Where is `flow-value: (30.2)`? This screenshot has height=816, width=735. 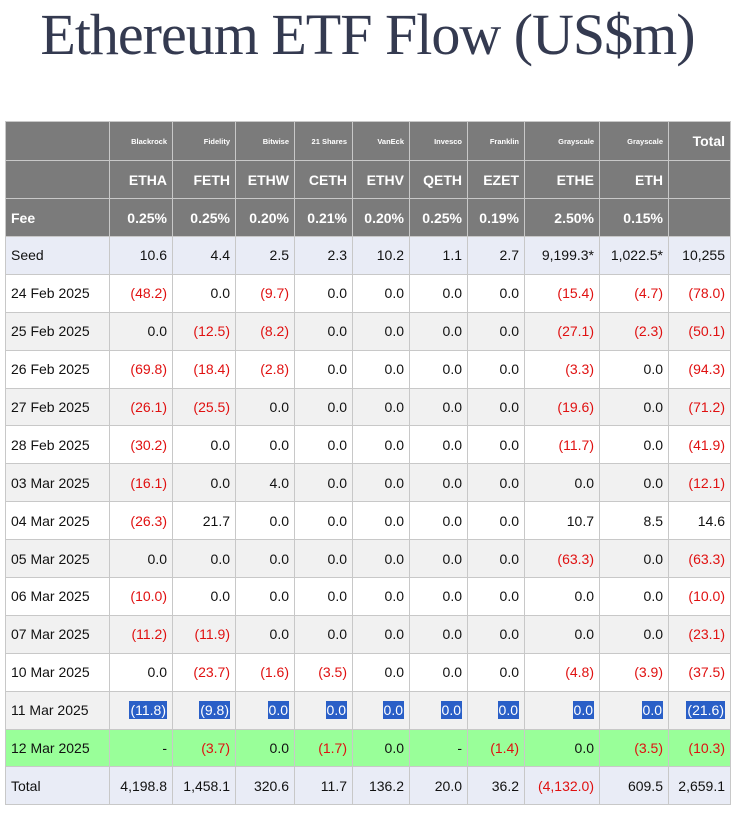
flow-value: (30.2) is located at coordinates (148, 444).